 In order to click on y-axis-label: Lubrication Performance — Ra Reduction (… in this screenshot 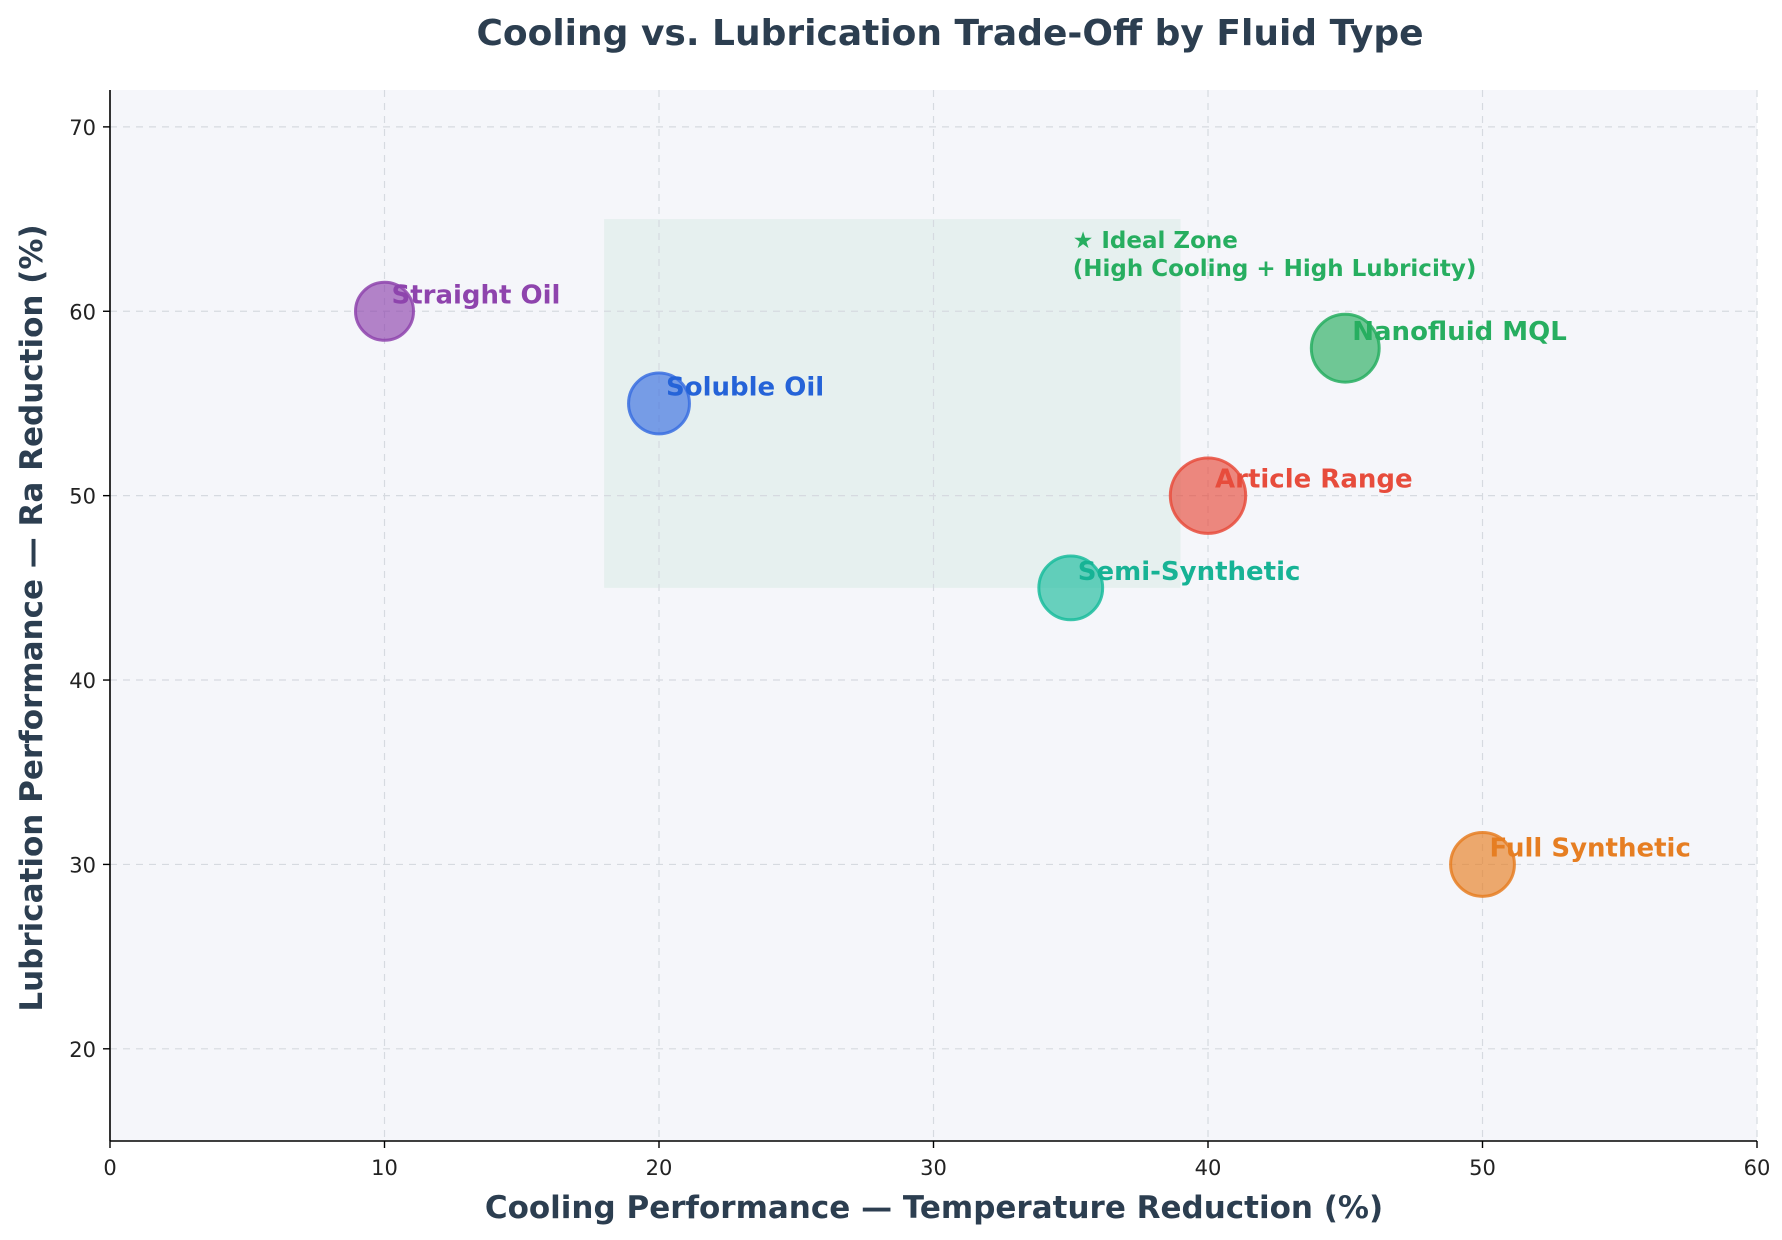, I will do `click(32, 617)`.